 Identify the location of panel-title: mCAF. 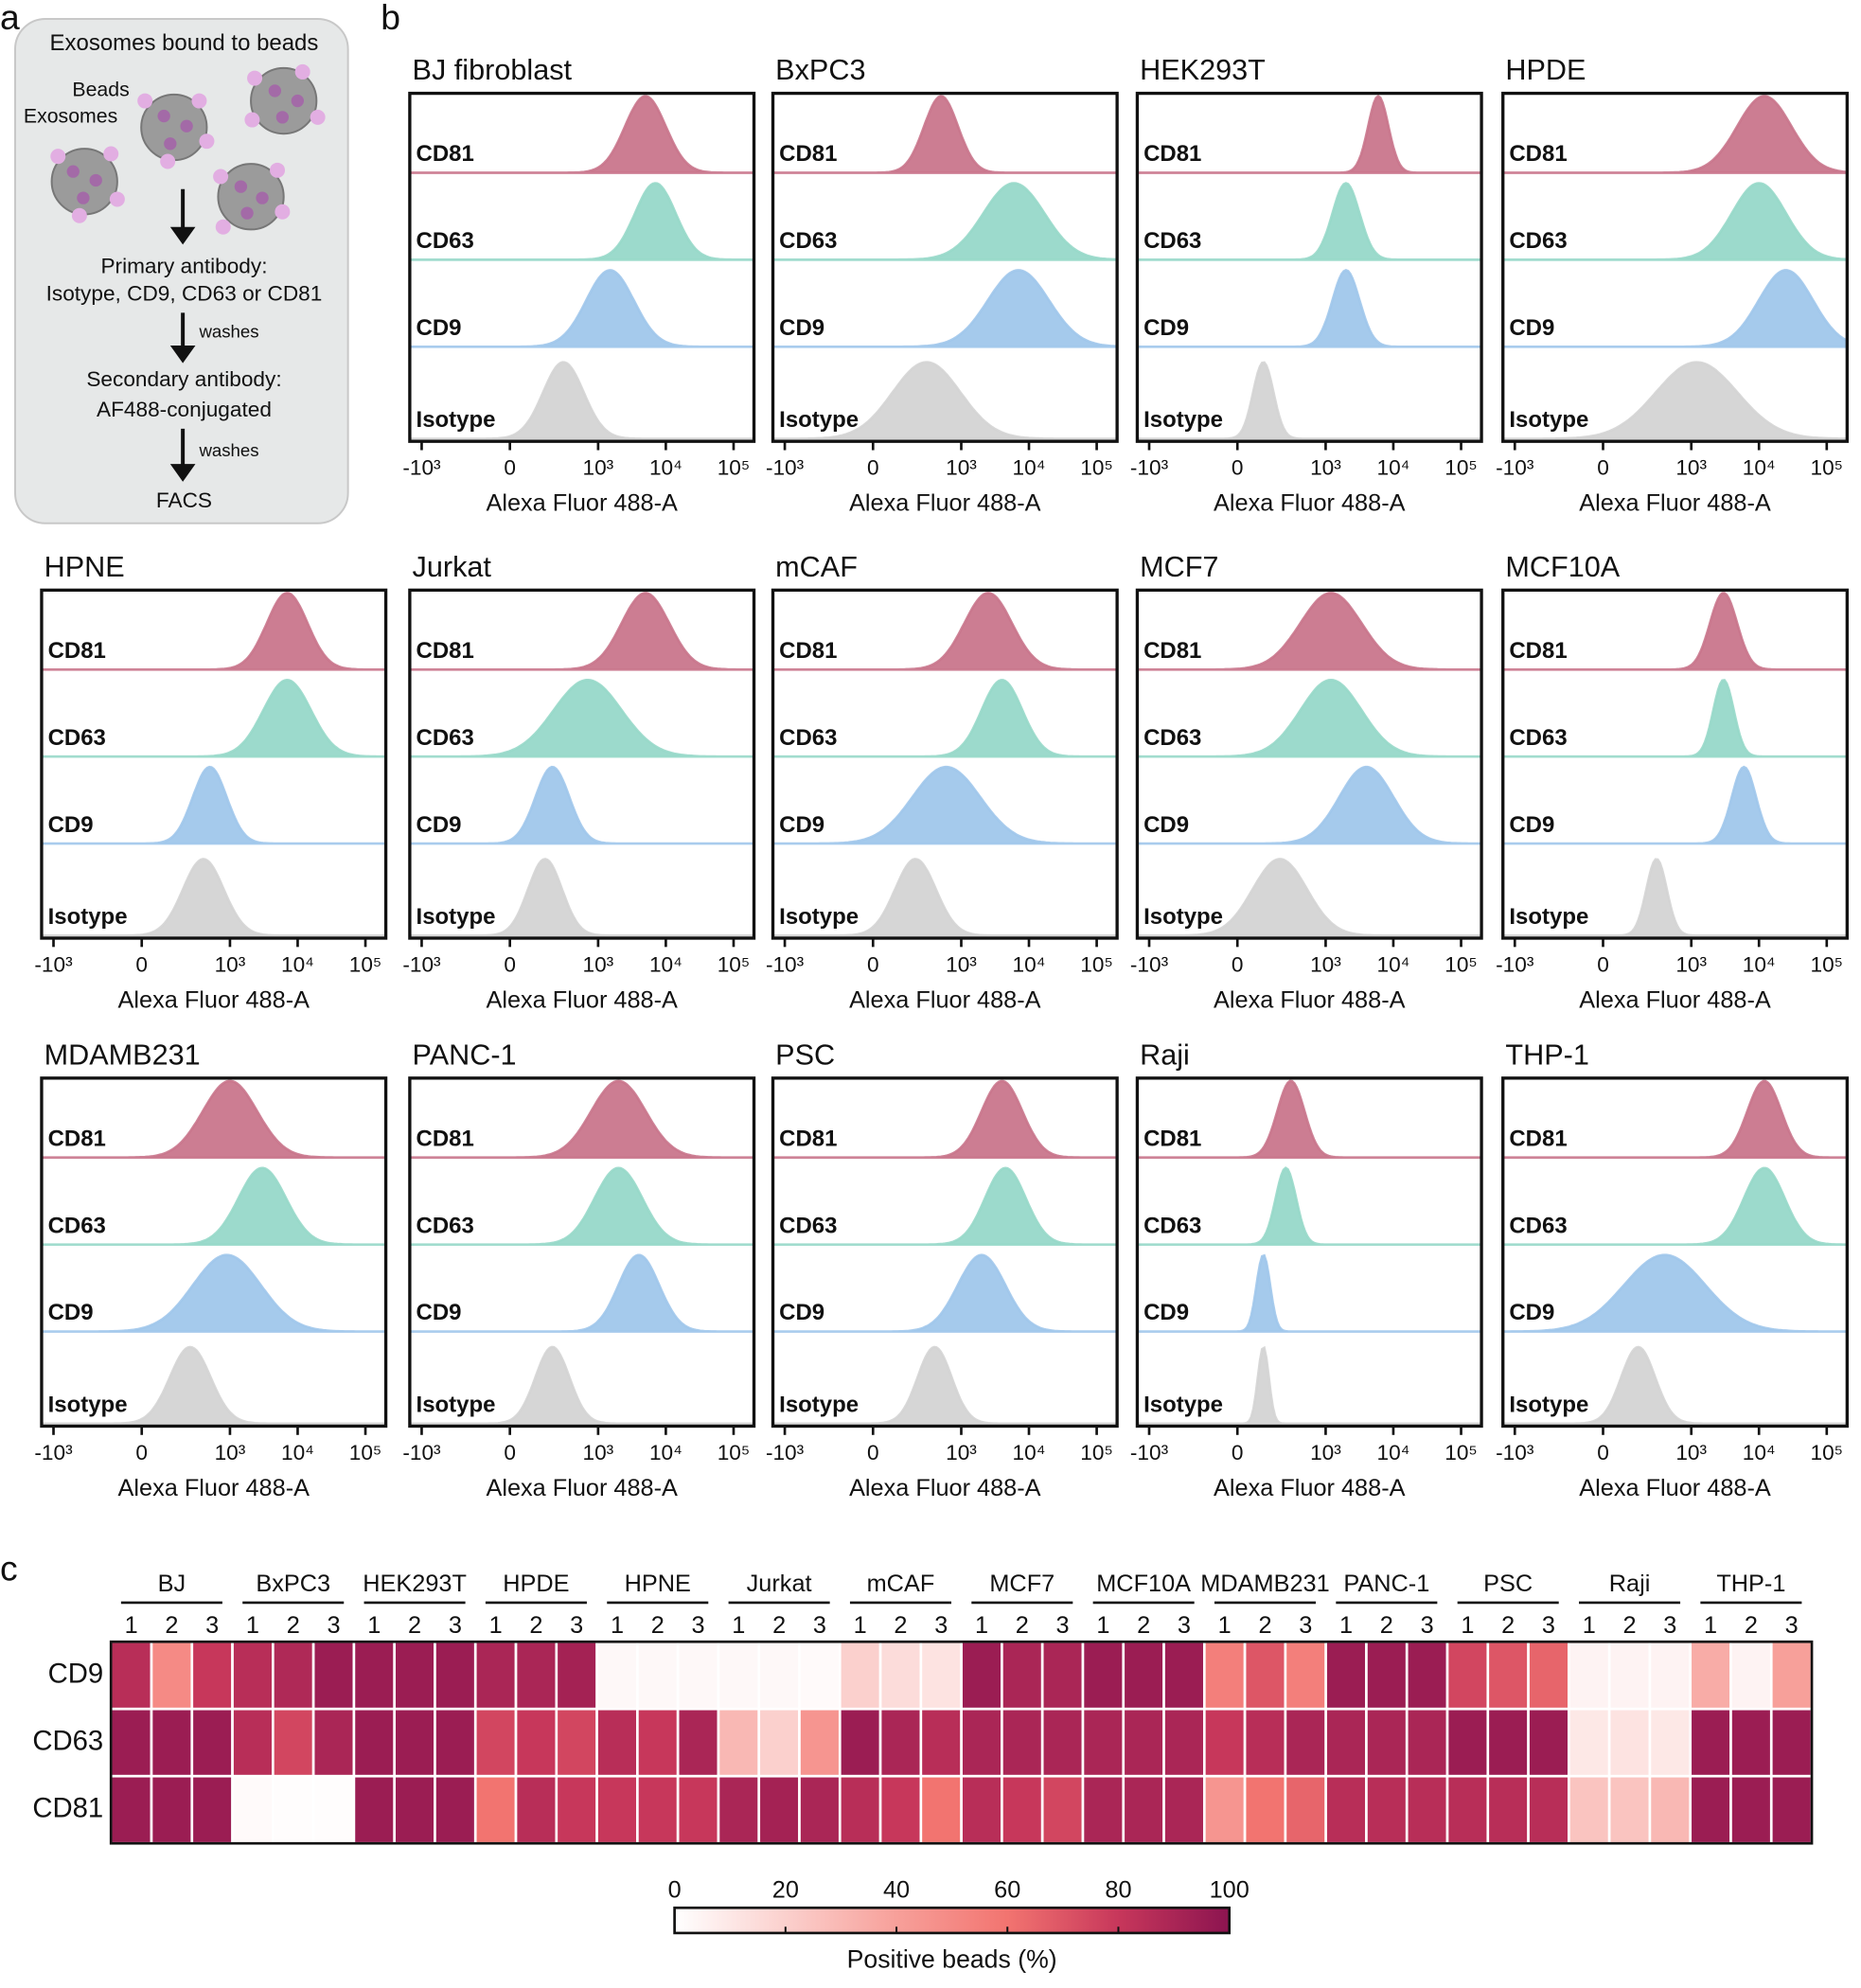
(816, 567).